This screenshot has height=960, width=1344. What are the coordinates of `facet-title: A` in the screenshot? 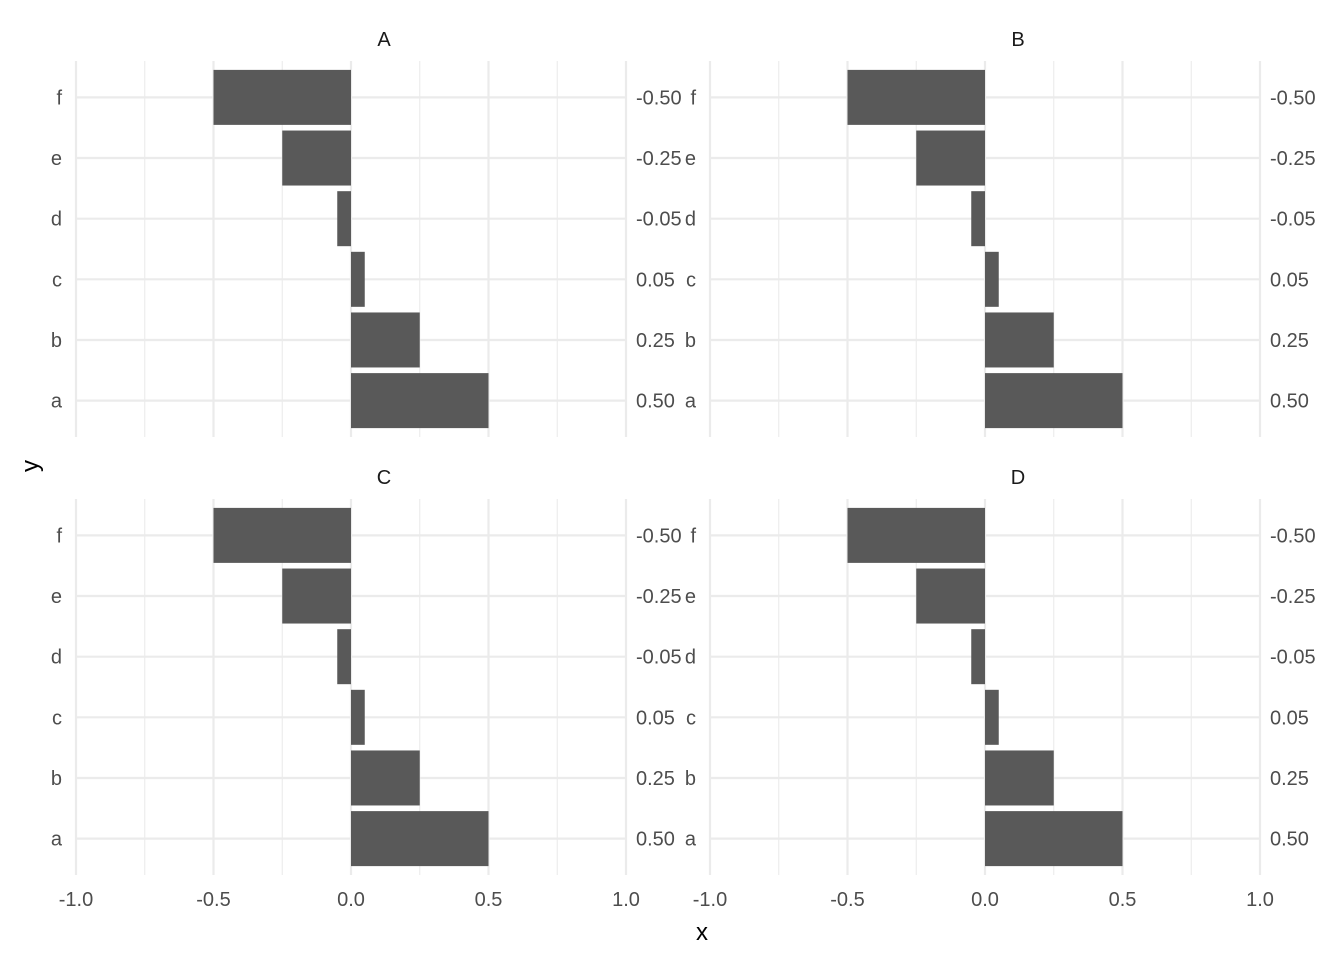 It's located at (384, 40).